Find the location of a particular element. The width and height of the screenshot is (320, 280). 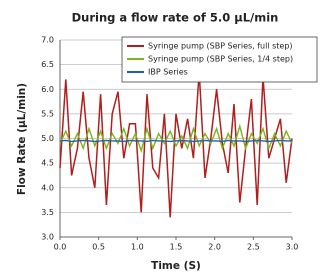

y-tick-label: 4.0 is located at coordinates (47, 187).